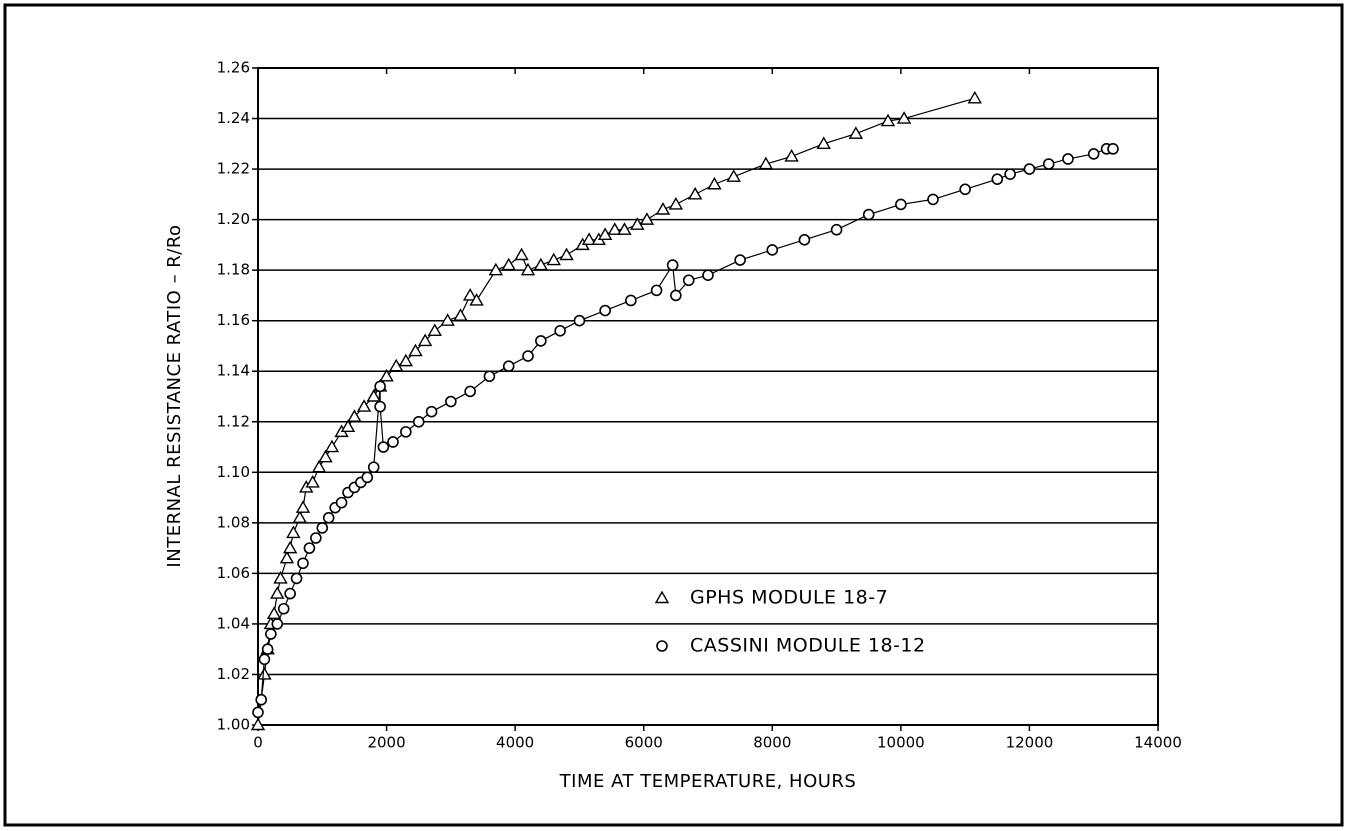  I want to click on legend-entry: CASSINI MODULE 18-12, so click(791, 646).